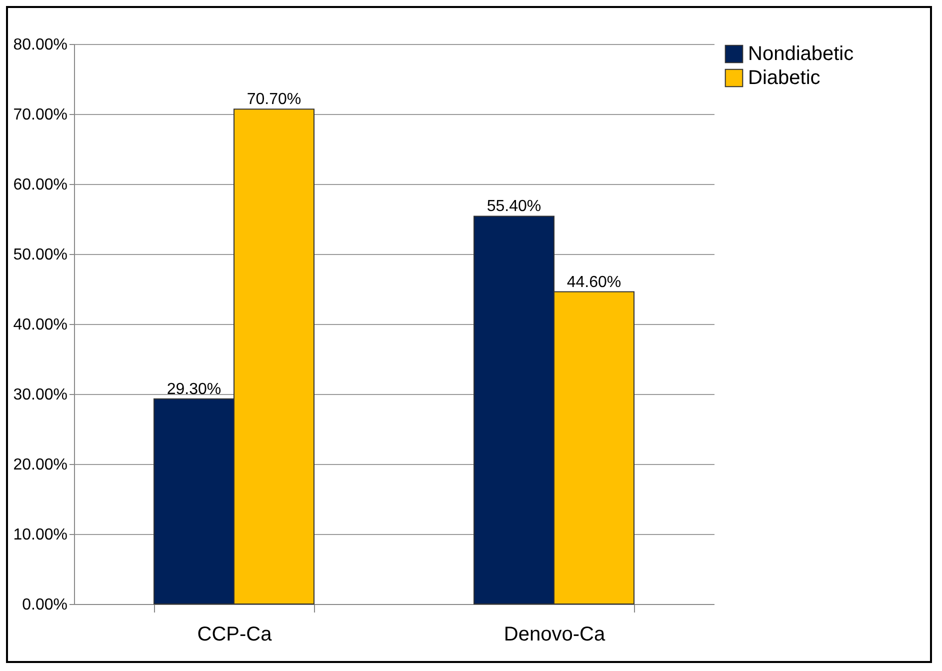 This screenshot has width=942, height=671. Describe the element at coordinates (555, 635) in the screenshot. I see `x-tick-label: Denovo-Ca` at that location.